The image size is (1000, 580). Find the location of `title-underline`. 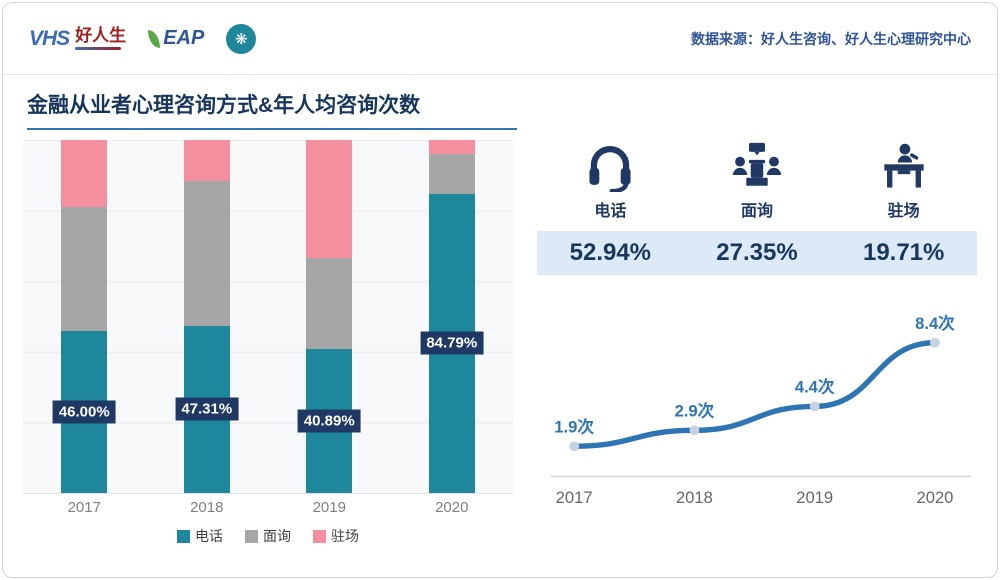

title-underline is located at coordinates (272, 129).